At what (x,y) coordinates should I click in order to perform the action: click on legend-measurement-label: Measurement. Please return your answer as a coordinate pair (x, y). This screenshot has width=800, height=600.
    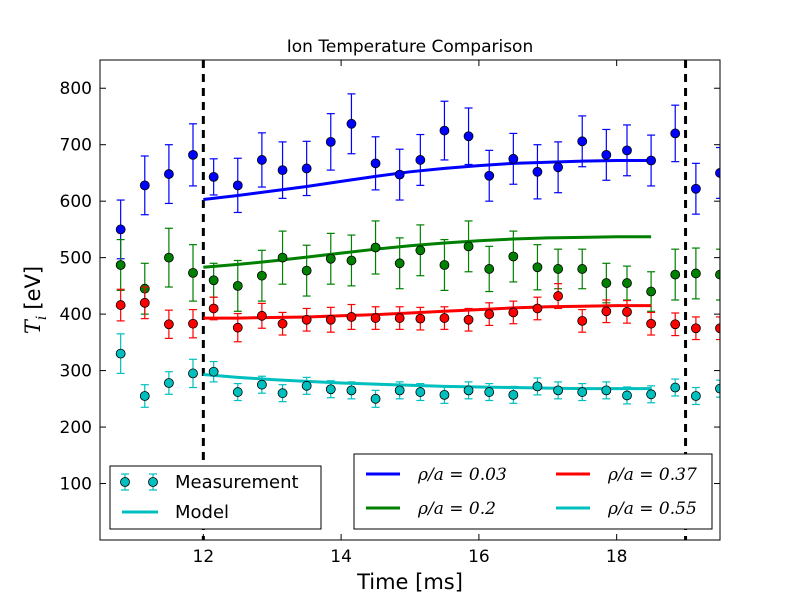
    Looking at the image, I should click on (237, 482).